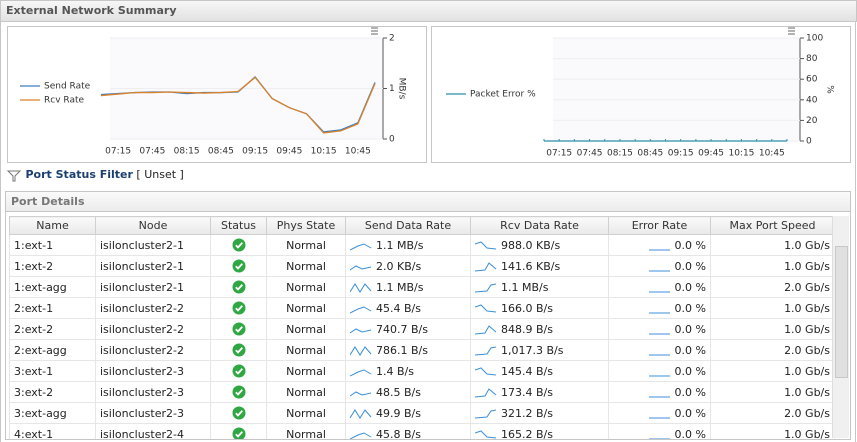 The width and height of the screenshot is (857, 442). What do you see at coordinates (14, 176) in the screenshot?
I see `filter-icon` at bounding box center [14, 176].